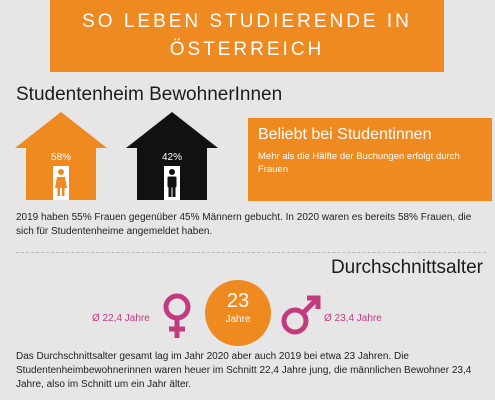  Describe the element at coordinates (247, 49) in the screenshot. I see `title-line-2: ÖSTERREICH` at that location.